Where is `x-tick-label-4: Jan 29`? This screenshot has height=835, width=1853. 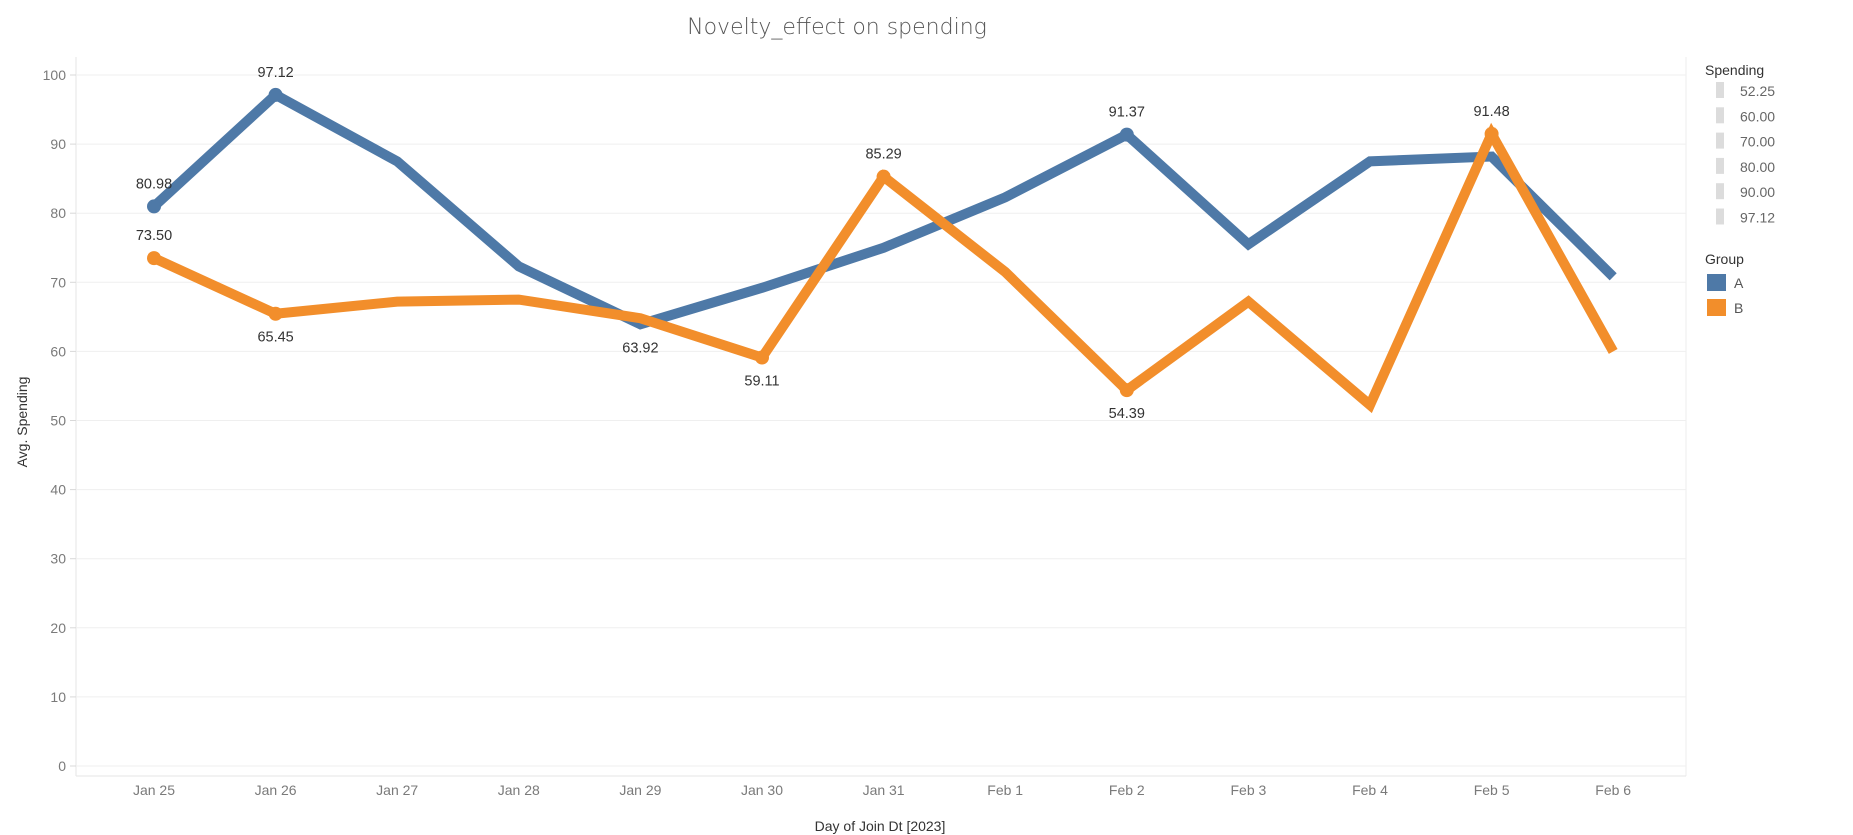 x-tick-label-4: Jan 29 is located at coordinates (640, 790).